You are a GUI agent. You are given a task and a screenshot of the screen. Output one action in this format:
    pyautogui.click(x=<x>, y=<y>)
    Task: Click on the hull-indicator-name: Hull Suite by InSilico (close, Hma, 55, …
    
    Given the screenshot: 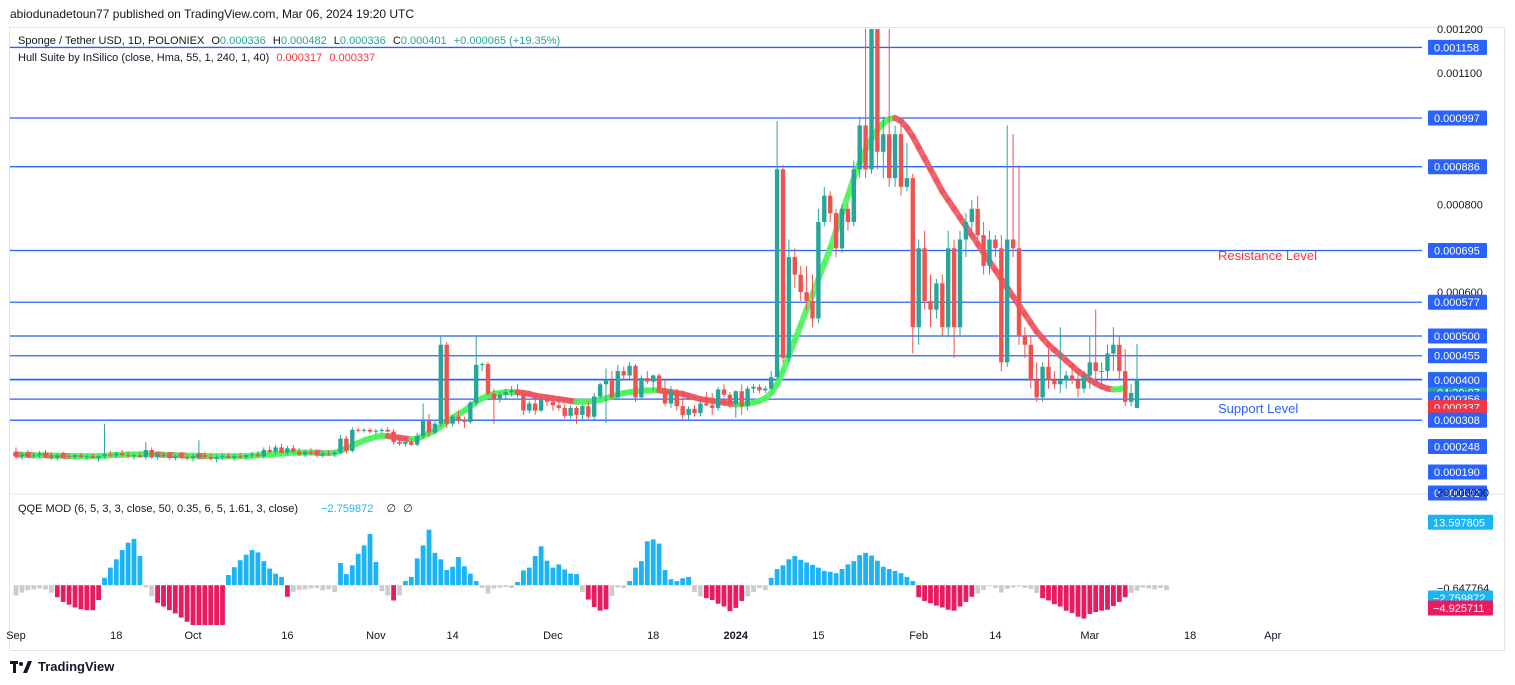 What is the action you would take?
    pyautogui.click(x=144, y=58)
    